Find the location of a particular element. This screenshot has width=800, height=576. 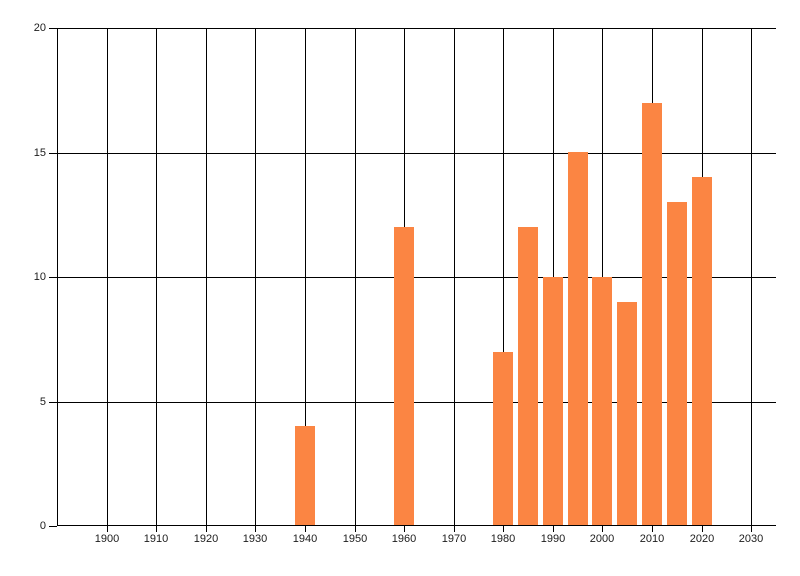

x-tick-label: 2010 is located at coordinates (652, 539).